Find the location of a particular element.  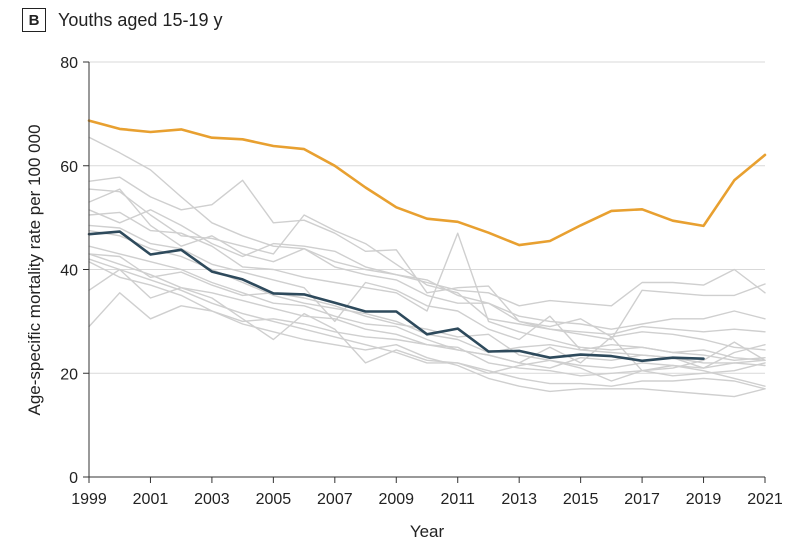

panel-letter: B is located at coordinates (34, 20).